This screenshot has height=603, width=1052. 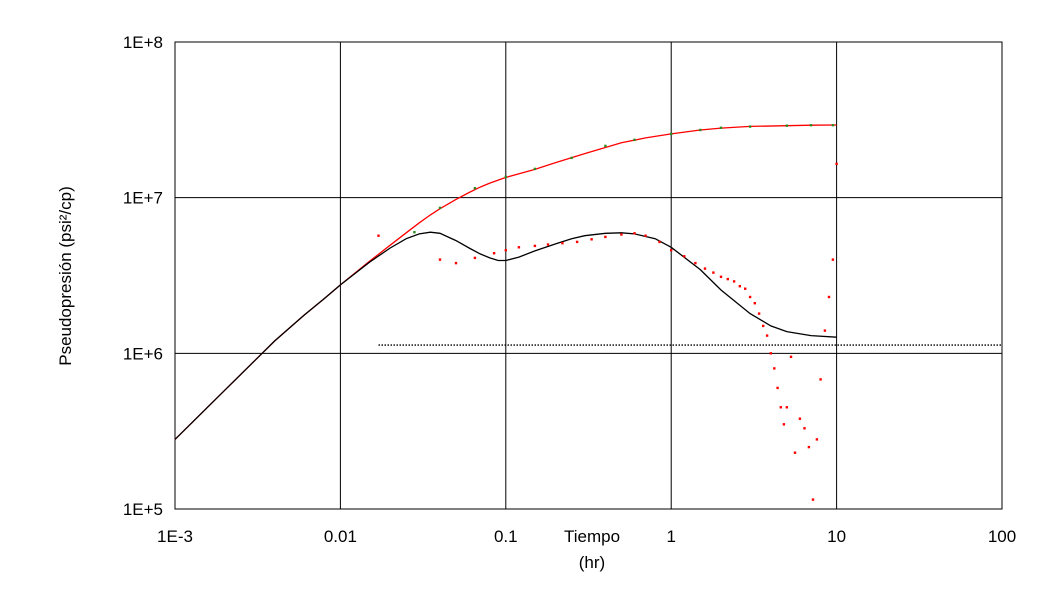 I want to click on x-tick-label: 1, so click(x=670, y=536).